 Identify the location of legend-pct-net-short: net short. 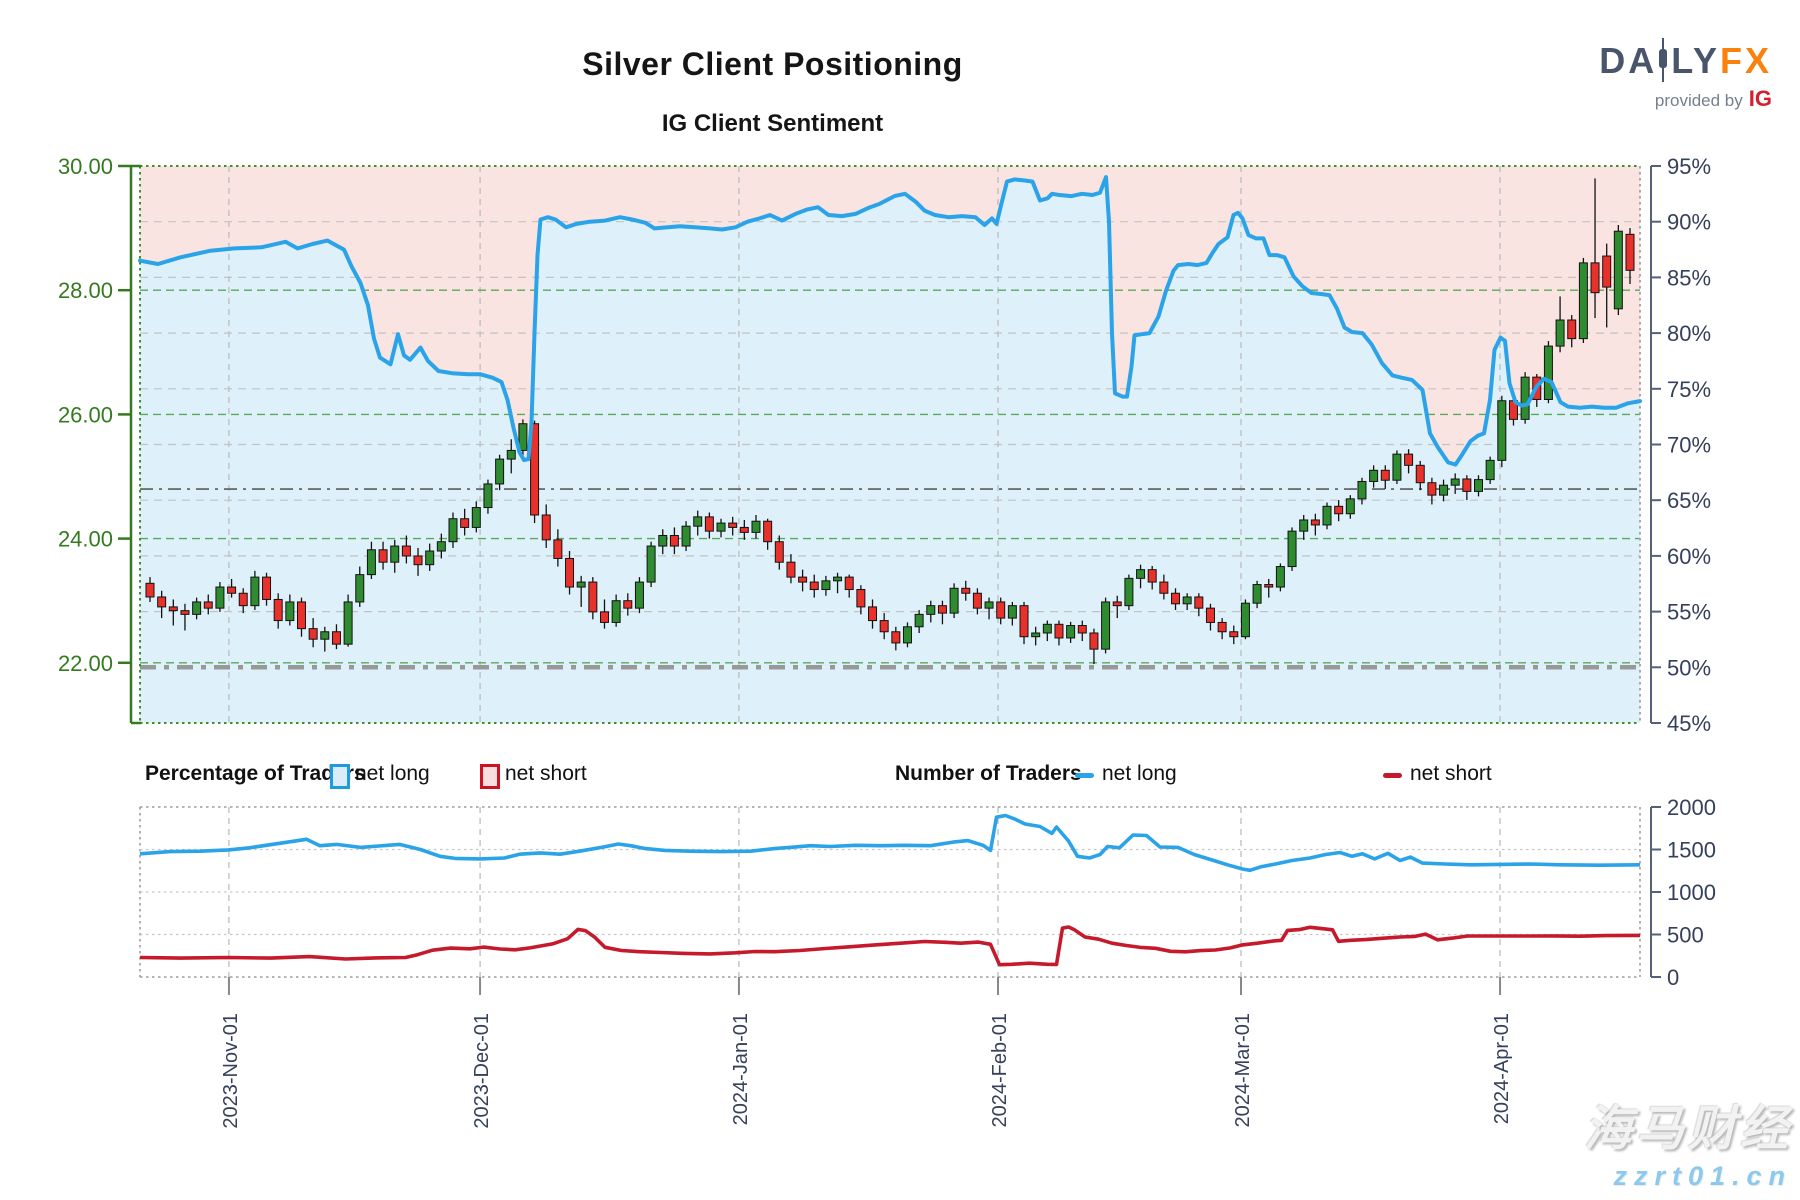
(546, 773).